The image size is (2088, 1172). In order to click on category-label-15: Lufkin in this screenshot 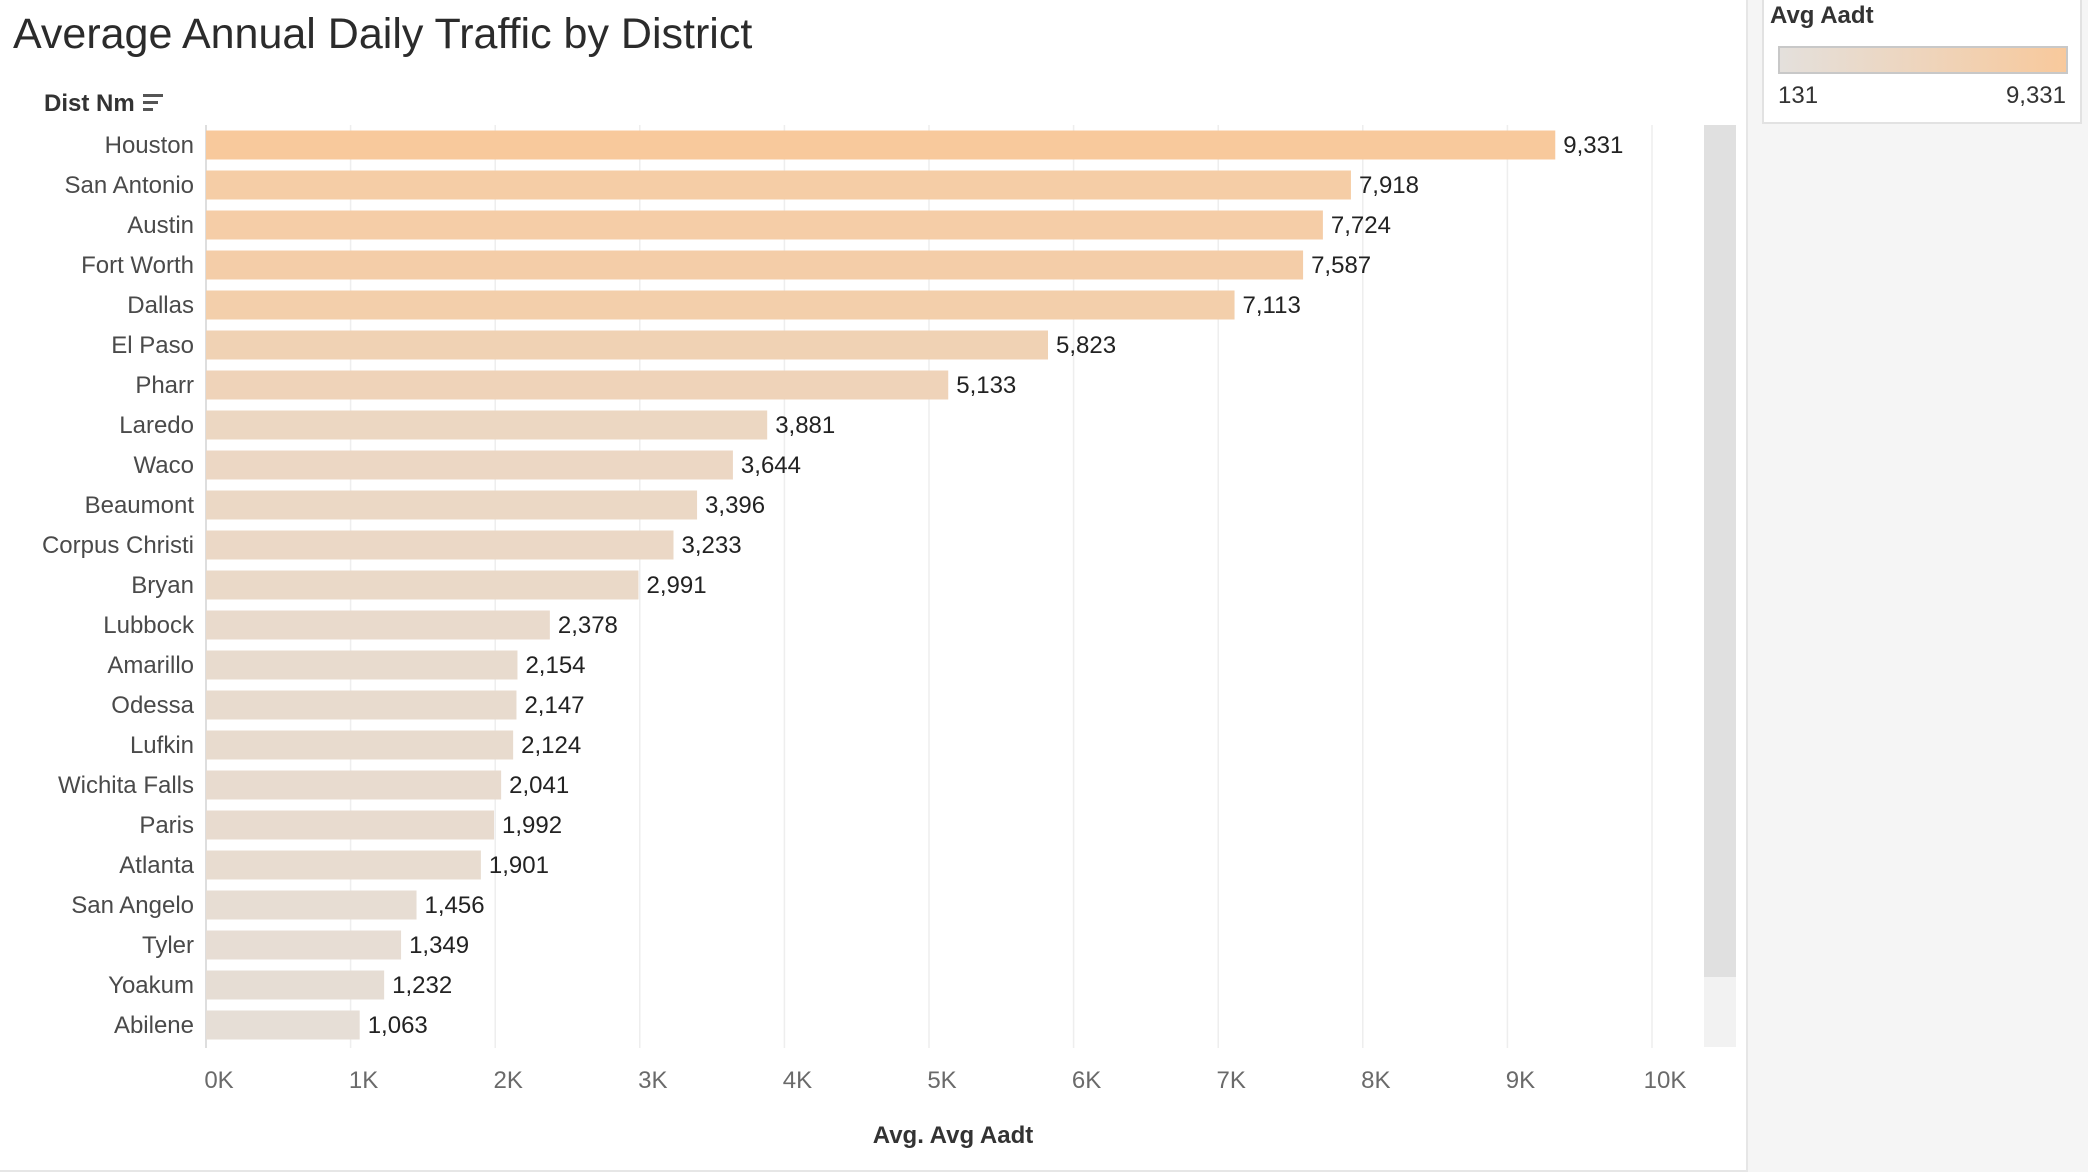, I will do `click(162, 745)`.